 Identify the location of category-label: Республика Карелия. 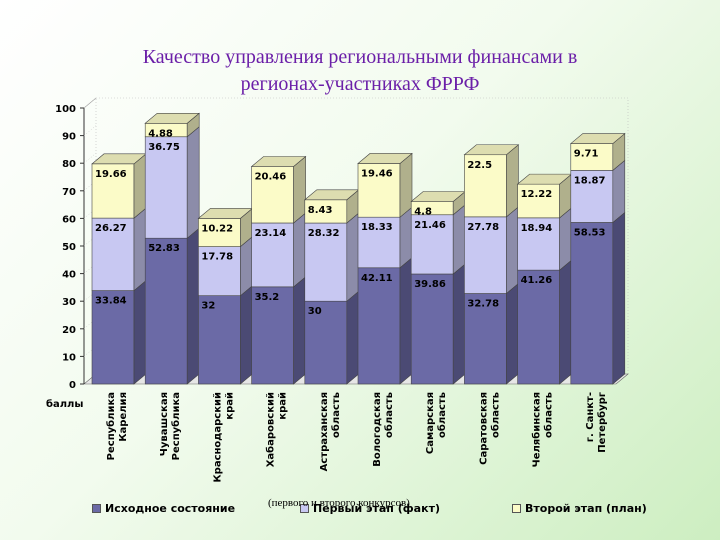
(117, 426).